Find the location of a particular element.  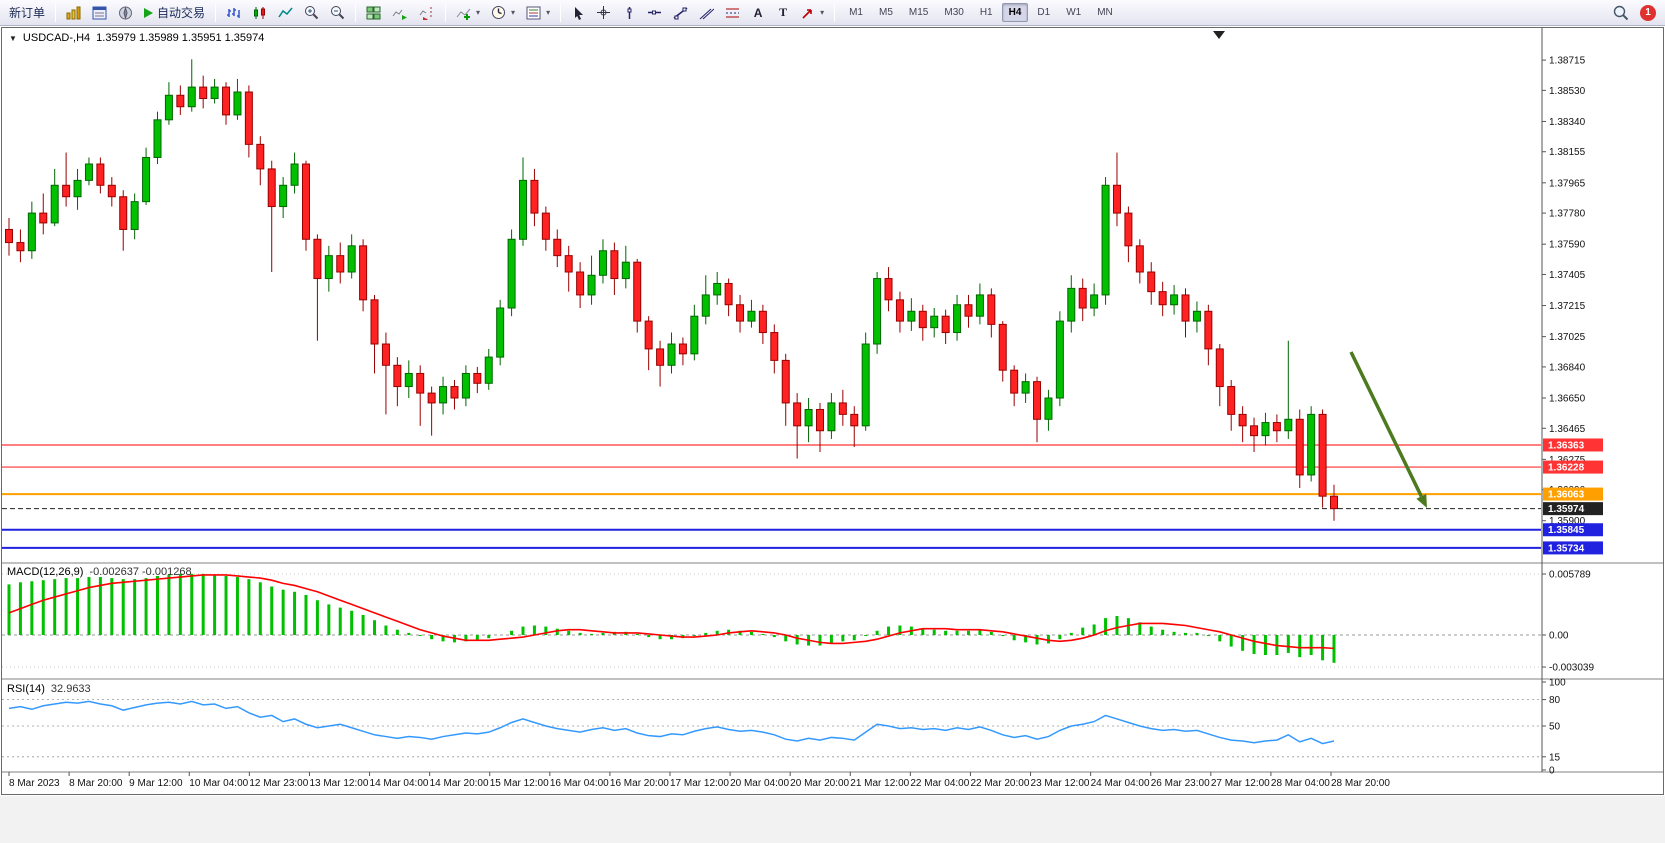

zoom-out-button is located at coordinates (337, 13).